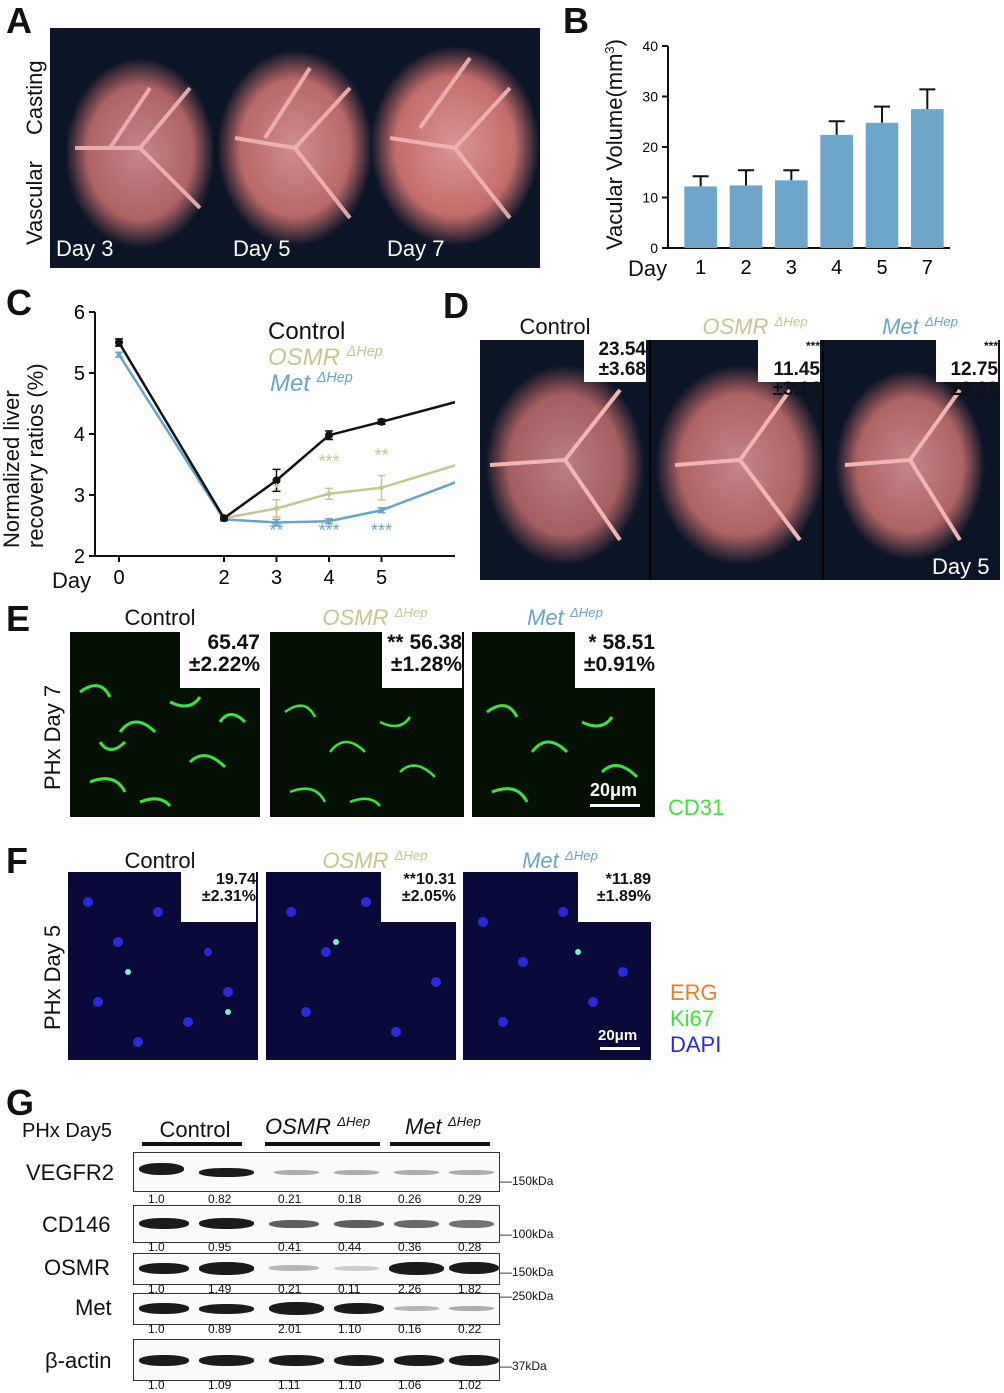 Image resolution: width=1004 pixels, height=1393 pixels. What do you see at coordinates (328, 577) in the screenshot?
I see `x-tick-label: 4` at bounding box center [328, 577].